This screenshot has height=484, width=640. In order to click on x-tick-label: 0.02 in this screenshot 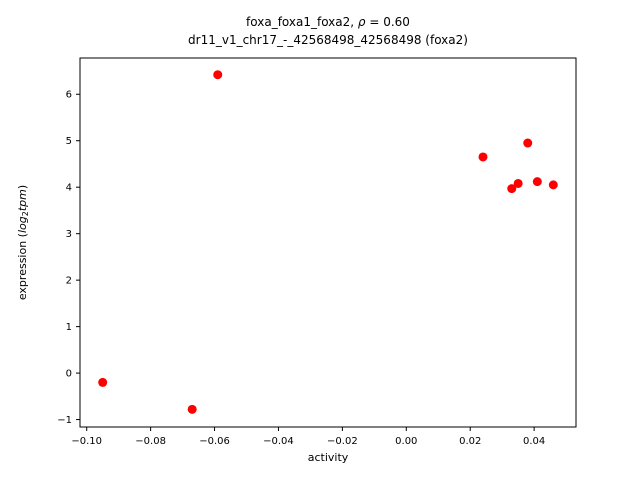, I will do `click(470, 441)`.